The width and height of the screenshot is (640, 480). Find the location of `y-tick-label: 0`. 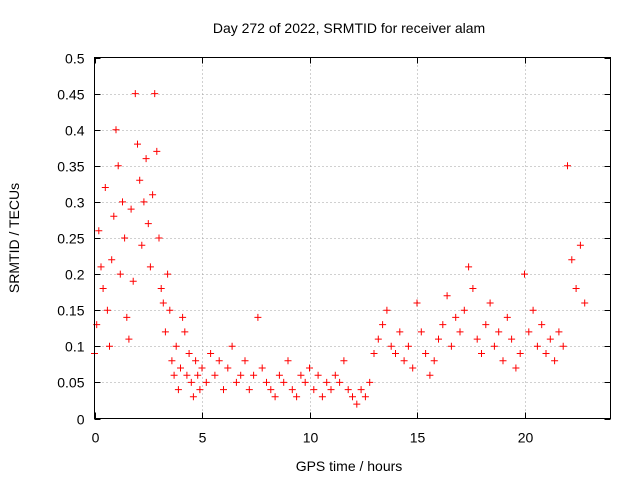

y-tick-label: 0 is located at coordinates (81, 420).